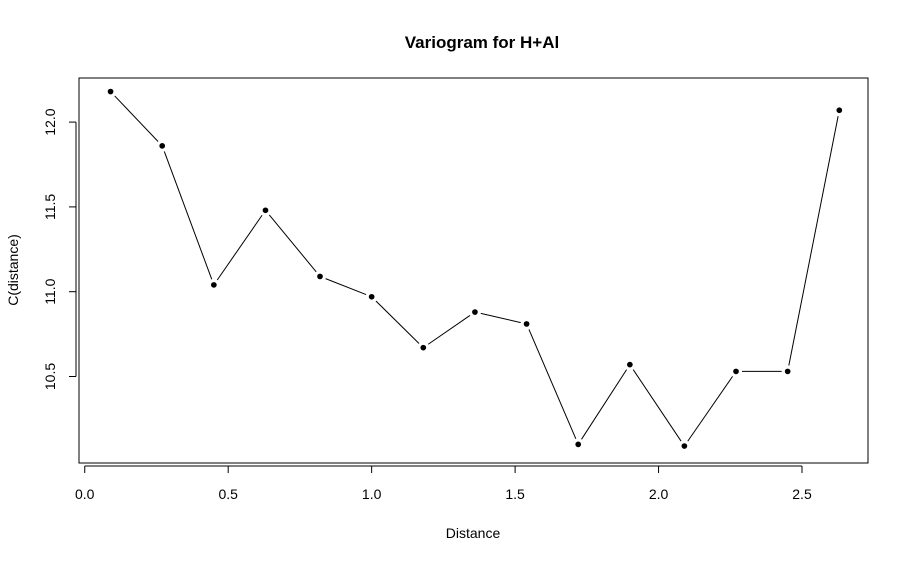 Image resolution: width=909 pixels, height=562 pixels. Describe the element at coordinates (659, 494) in the screenshot. I see `x-tick-label: 2.0` at that location.